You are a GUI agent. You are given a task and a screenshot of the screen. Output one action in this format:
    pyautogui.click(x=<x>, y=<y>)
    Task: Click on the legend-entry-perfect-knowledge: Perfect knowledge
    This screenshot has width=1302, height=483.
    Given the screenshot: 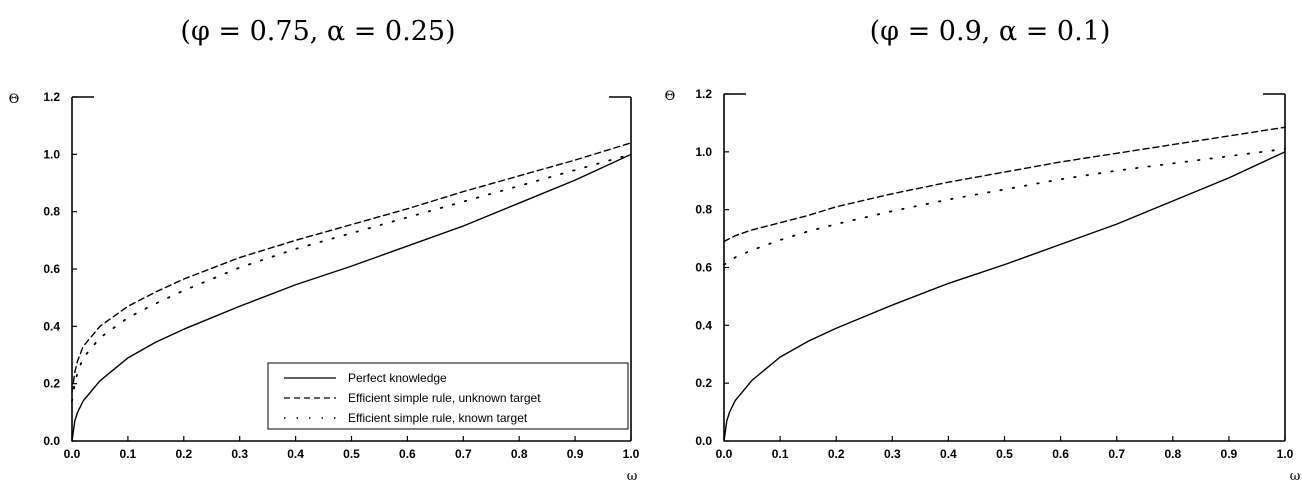 What is the action you would take?
    pyautogui.click(x=397, y=378)
    